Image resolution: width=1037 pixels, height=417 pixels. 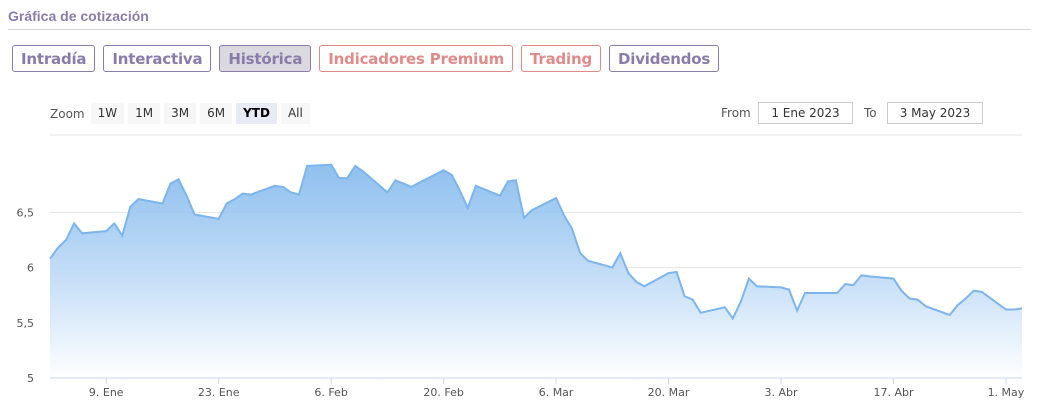 I want to click on to-date-input: 3 May 2023, so click(x=935, y=113).